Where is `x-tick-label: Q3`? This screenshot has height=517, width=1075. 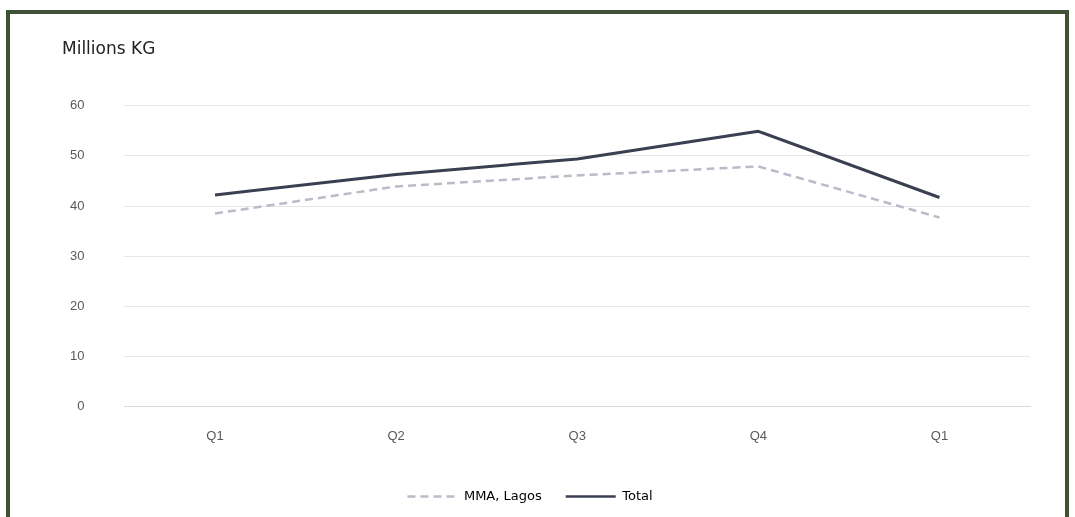
x-tick-label: Q3 is located at coordinates (577, 435).